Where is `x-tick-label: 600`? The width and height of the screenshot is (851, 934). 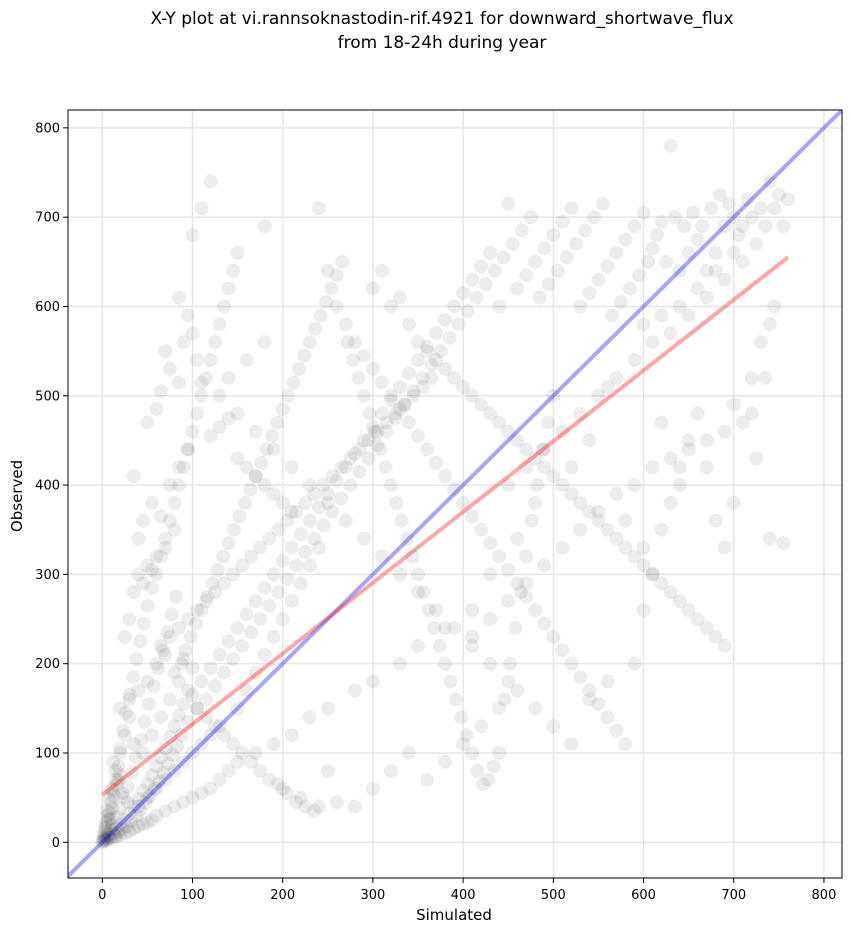 x-tick-label: 600 is located at coordinates (643, 895).